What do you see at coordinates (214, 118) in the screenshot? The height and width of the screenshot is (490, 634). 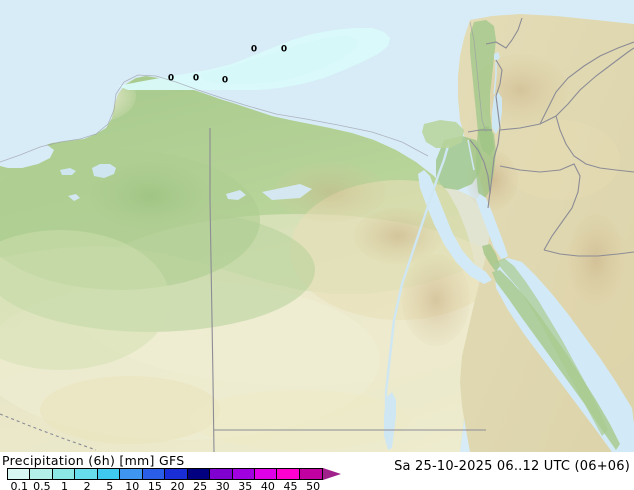 I see `coast-north-africa` at bounding box center [214, 118].